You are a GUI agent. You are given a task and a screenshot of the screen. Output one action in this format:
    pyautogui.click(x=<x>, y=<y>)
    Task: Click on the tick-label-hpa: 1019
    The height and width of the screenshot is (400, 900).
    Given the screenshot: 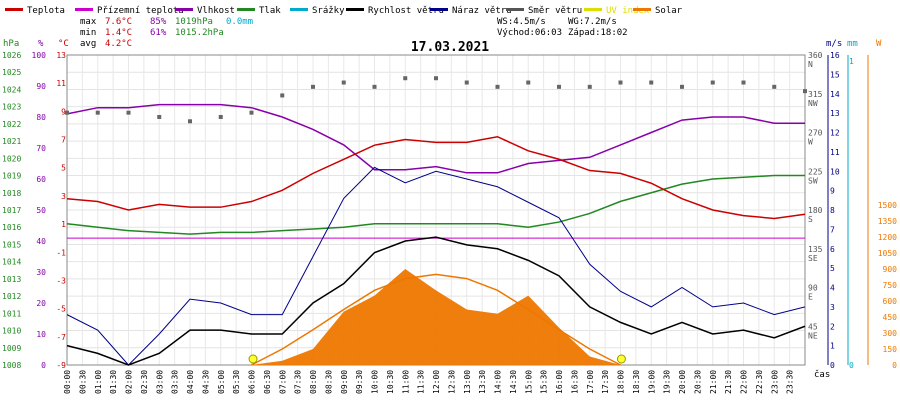 What is the action you would take?
    pyautogui.click(x=11, y=176)
    